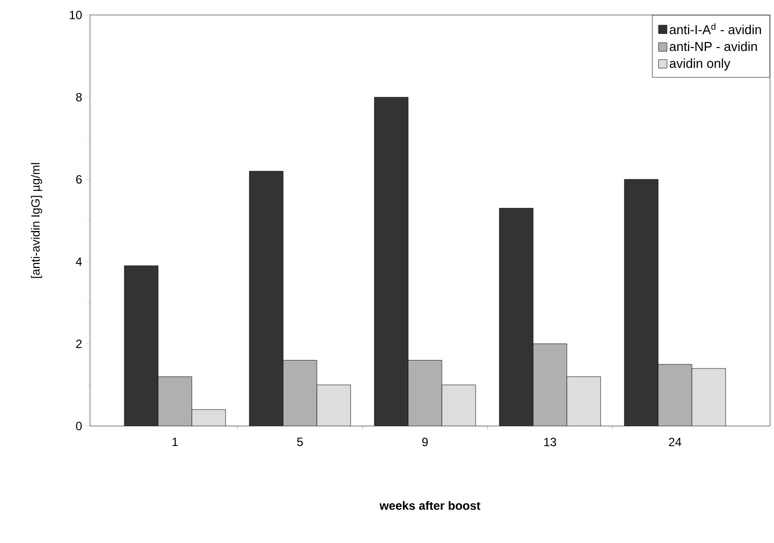 This screenshot has height=543, width=774. What do you see at coordinates (79, 97) in the screenshot?
I see `y-tick-label: 8` at bounding box center [79, 97].